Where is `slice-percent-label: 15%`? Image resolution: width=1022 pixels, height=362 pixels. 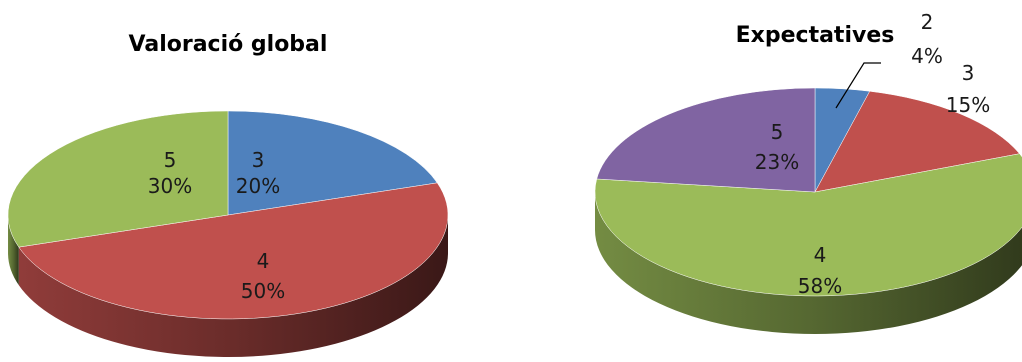
slice-percent-label: 15% is located at coordinates (968, 105).